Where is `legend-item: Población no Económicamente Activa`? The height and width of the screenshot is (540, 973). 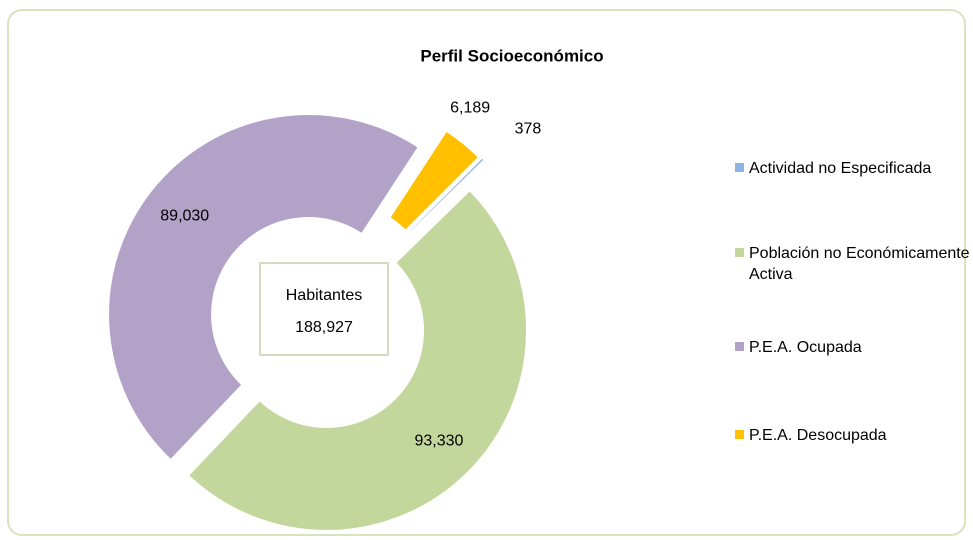
legend-item: Población no Económicamente Activa is located at coordinates (854, 264).